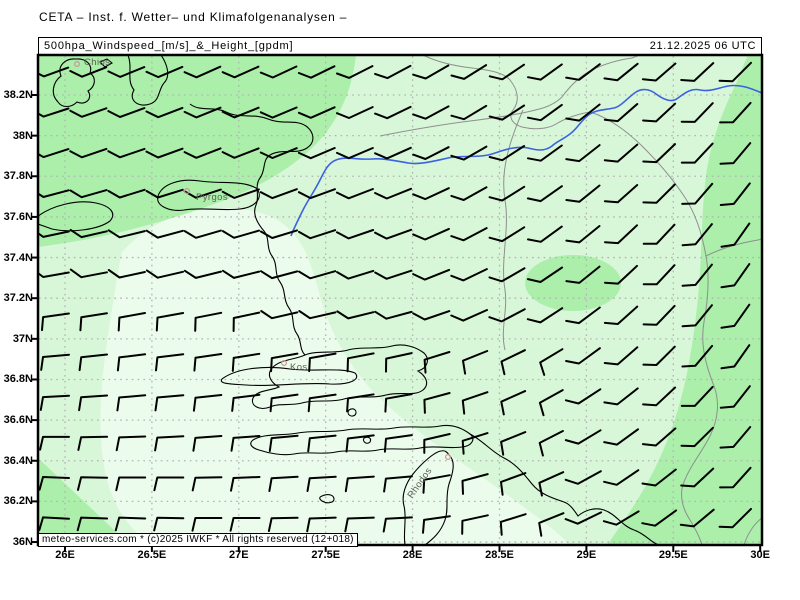  What do you see at coordinates (22, 542) in the screenshot?
I see `lat-label-36N: 36N` at bounding box center [22, 542].